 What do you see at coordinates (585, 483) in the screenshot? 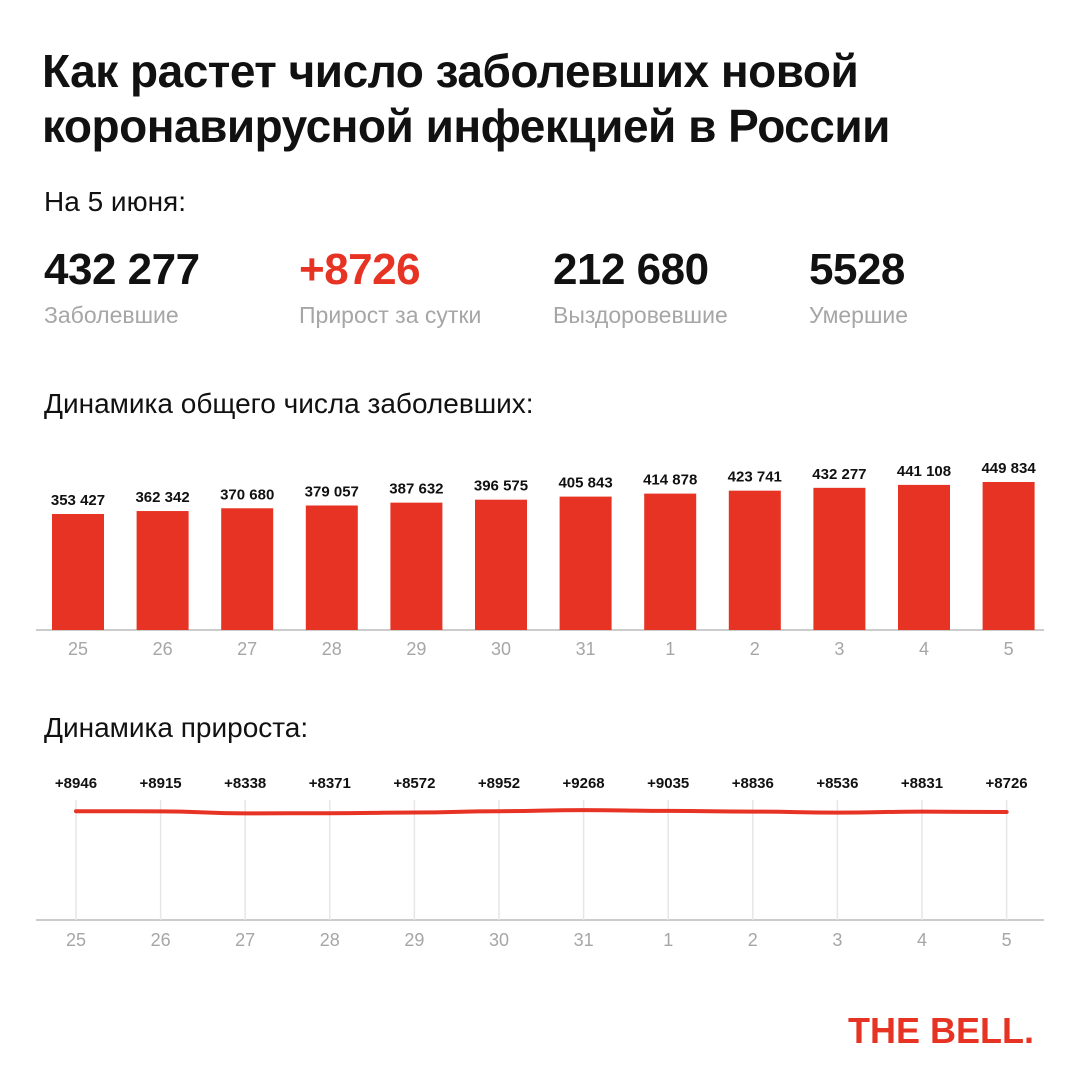
I see `bar-value-label: 405 843` at bounding box center [585, 483].